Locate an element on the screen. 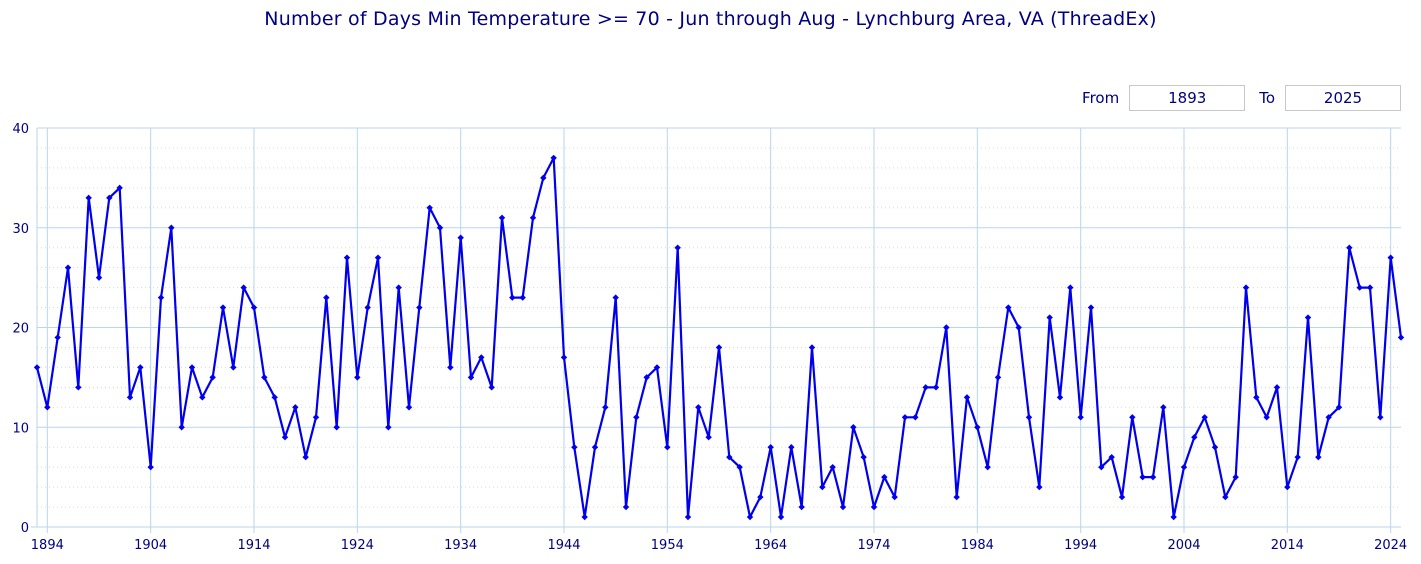  x-tick-label: 1994 is located at coordinates (1080, 545).